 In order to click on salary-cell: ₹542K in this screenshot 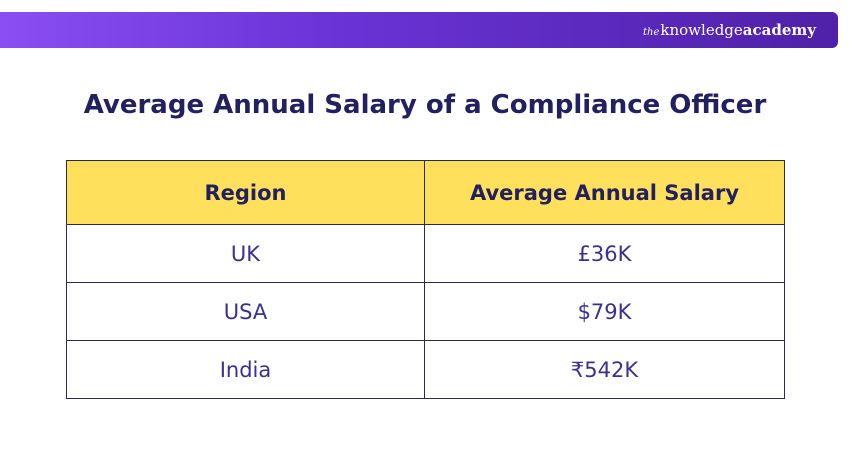, I will do `click(604, 369)`.